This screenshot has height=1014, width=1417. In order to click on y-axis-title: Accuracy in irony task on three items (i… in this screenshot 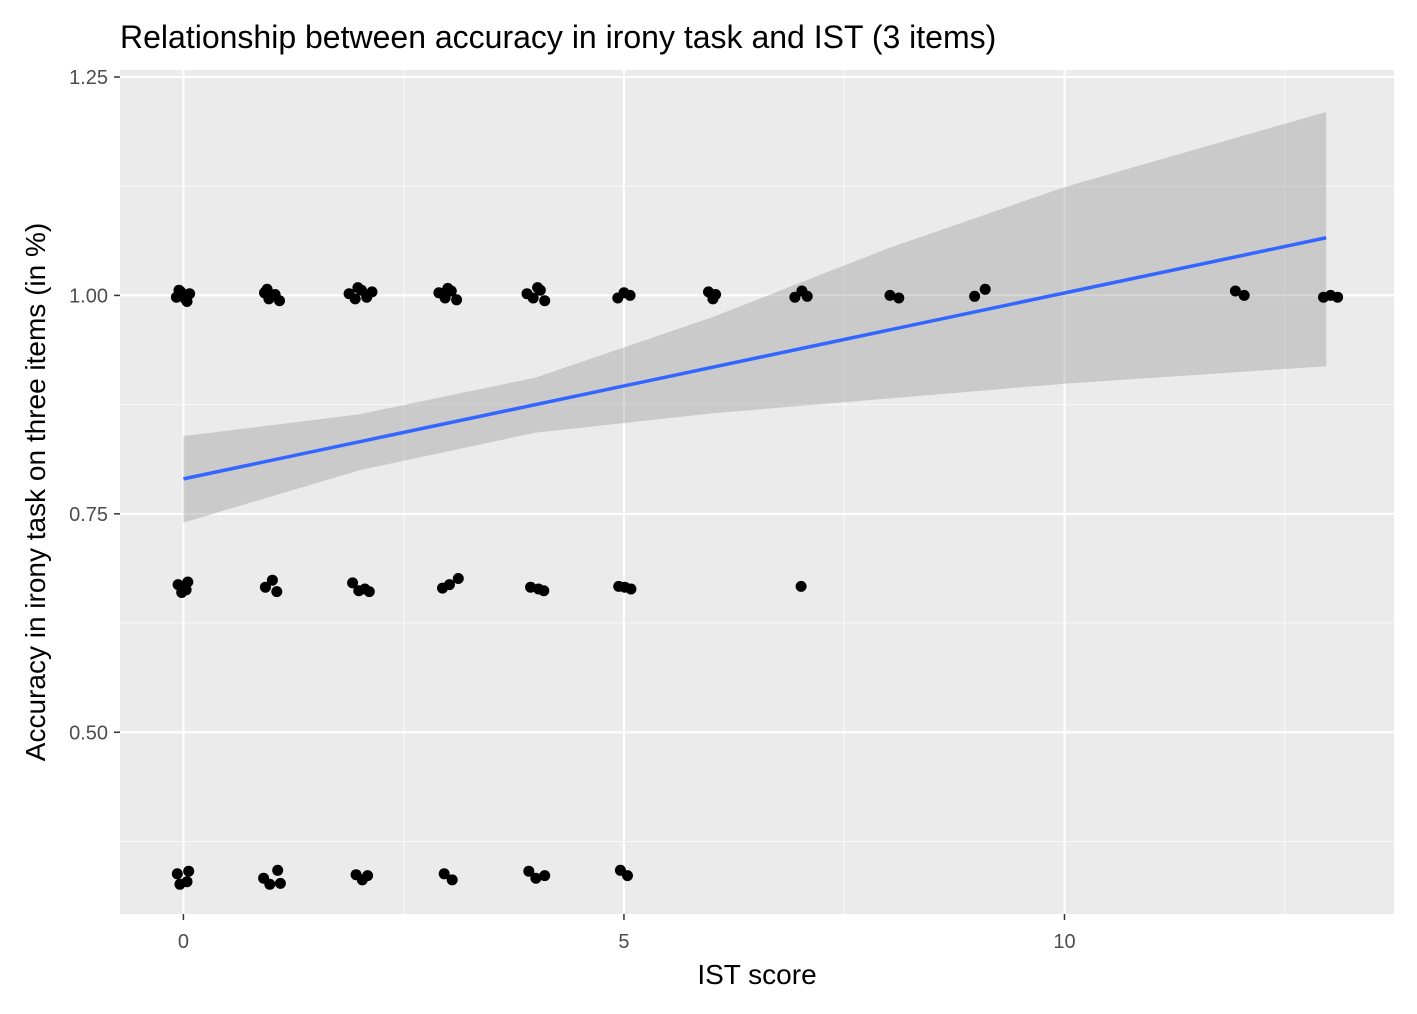, I will do `click(35, 492)`.